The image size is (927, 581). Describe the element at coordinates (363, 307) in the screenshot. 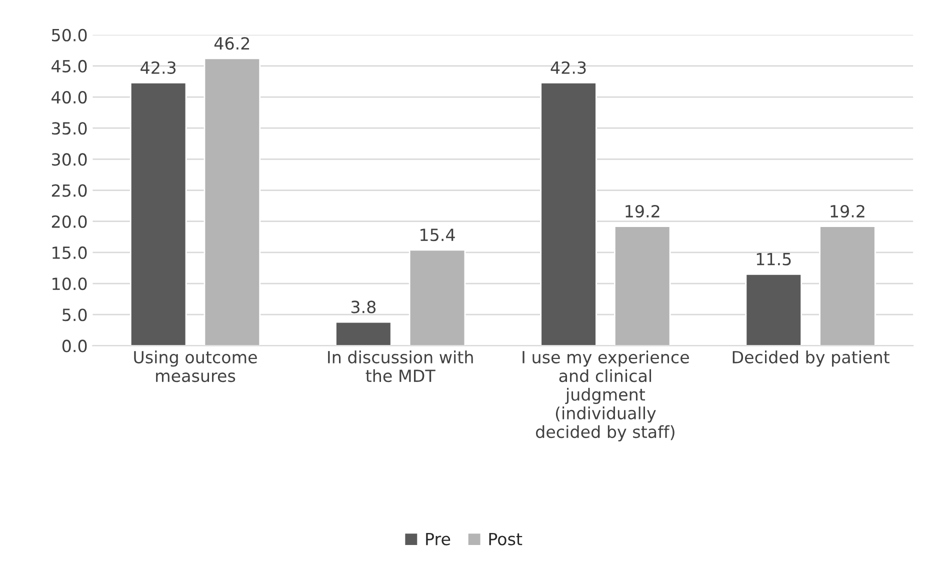

I see `data-label: 3.8` at that location.